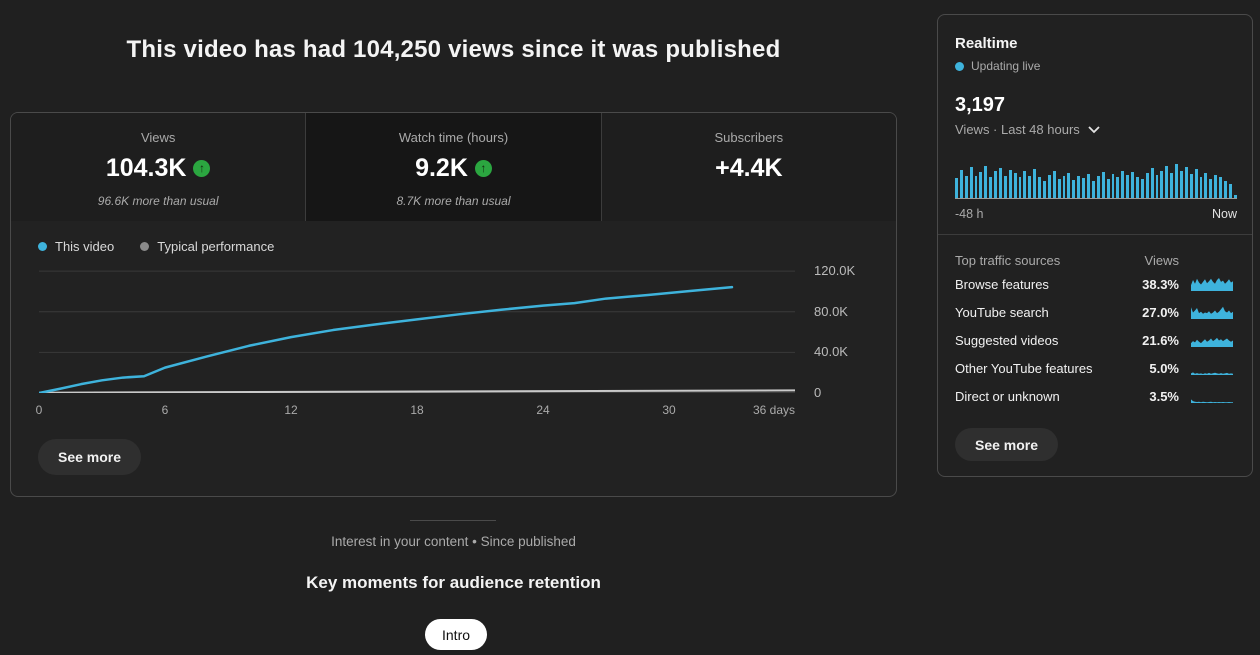 The width and height of the screenshot is (1260, 655). I want to click on traffic-source-label: Other YouTube features, so click(1024, 368).